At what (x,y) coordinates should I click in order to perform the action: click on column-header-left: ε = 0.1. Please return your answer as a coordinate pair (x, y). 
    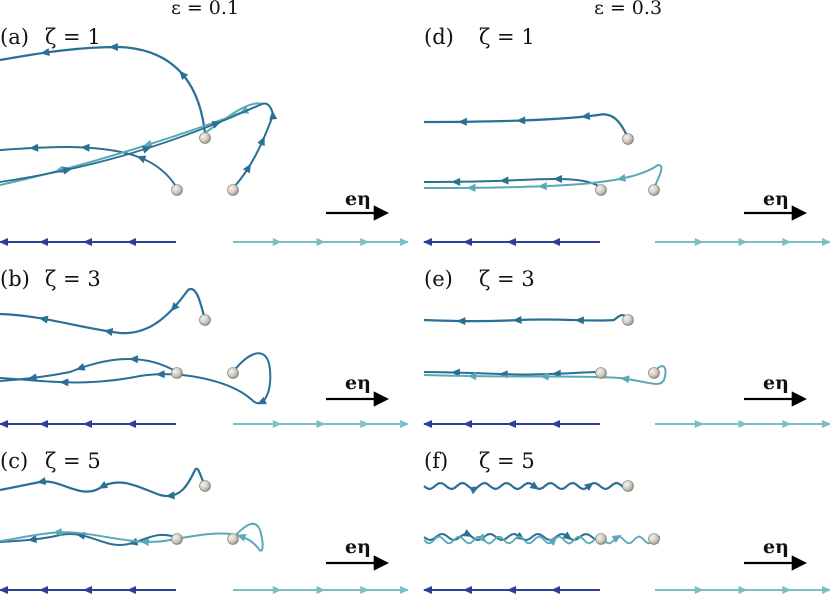
    Looking at the image, I should click on (205, 9).